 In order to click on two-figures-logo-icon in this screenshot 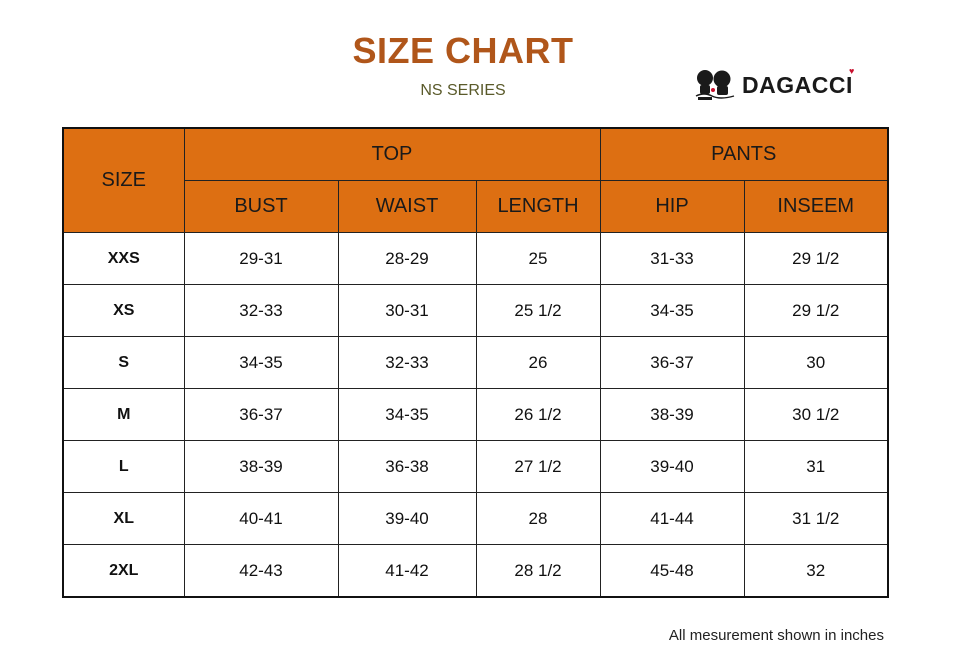, I will do `click(715, 85)`.